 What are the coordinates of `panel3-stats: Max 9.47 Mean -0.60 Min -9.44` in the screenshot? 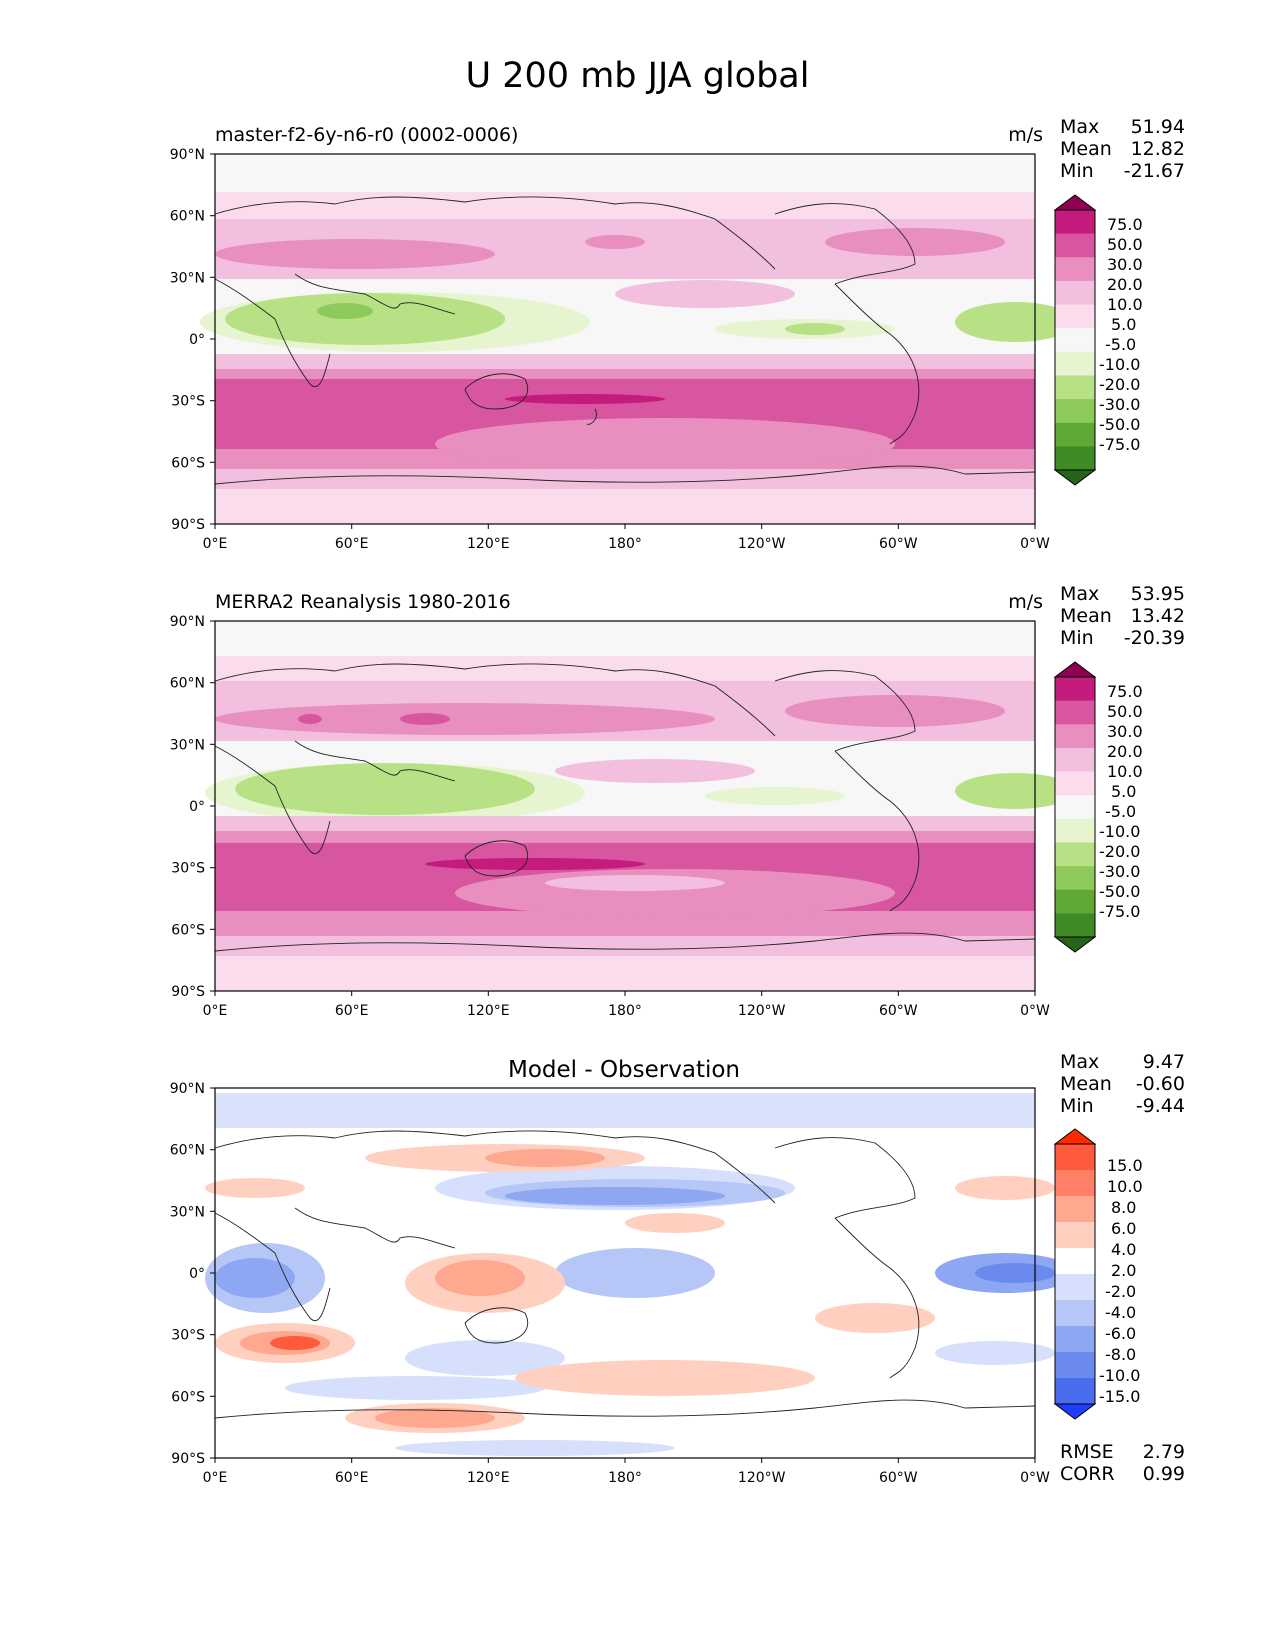 It's located at (1122, 1084).